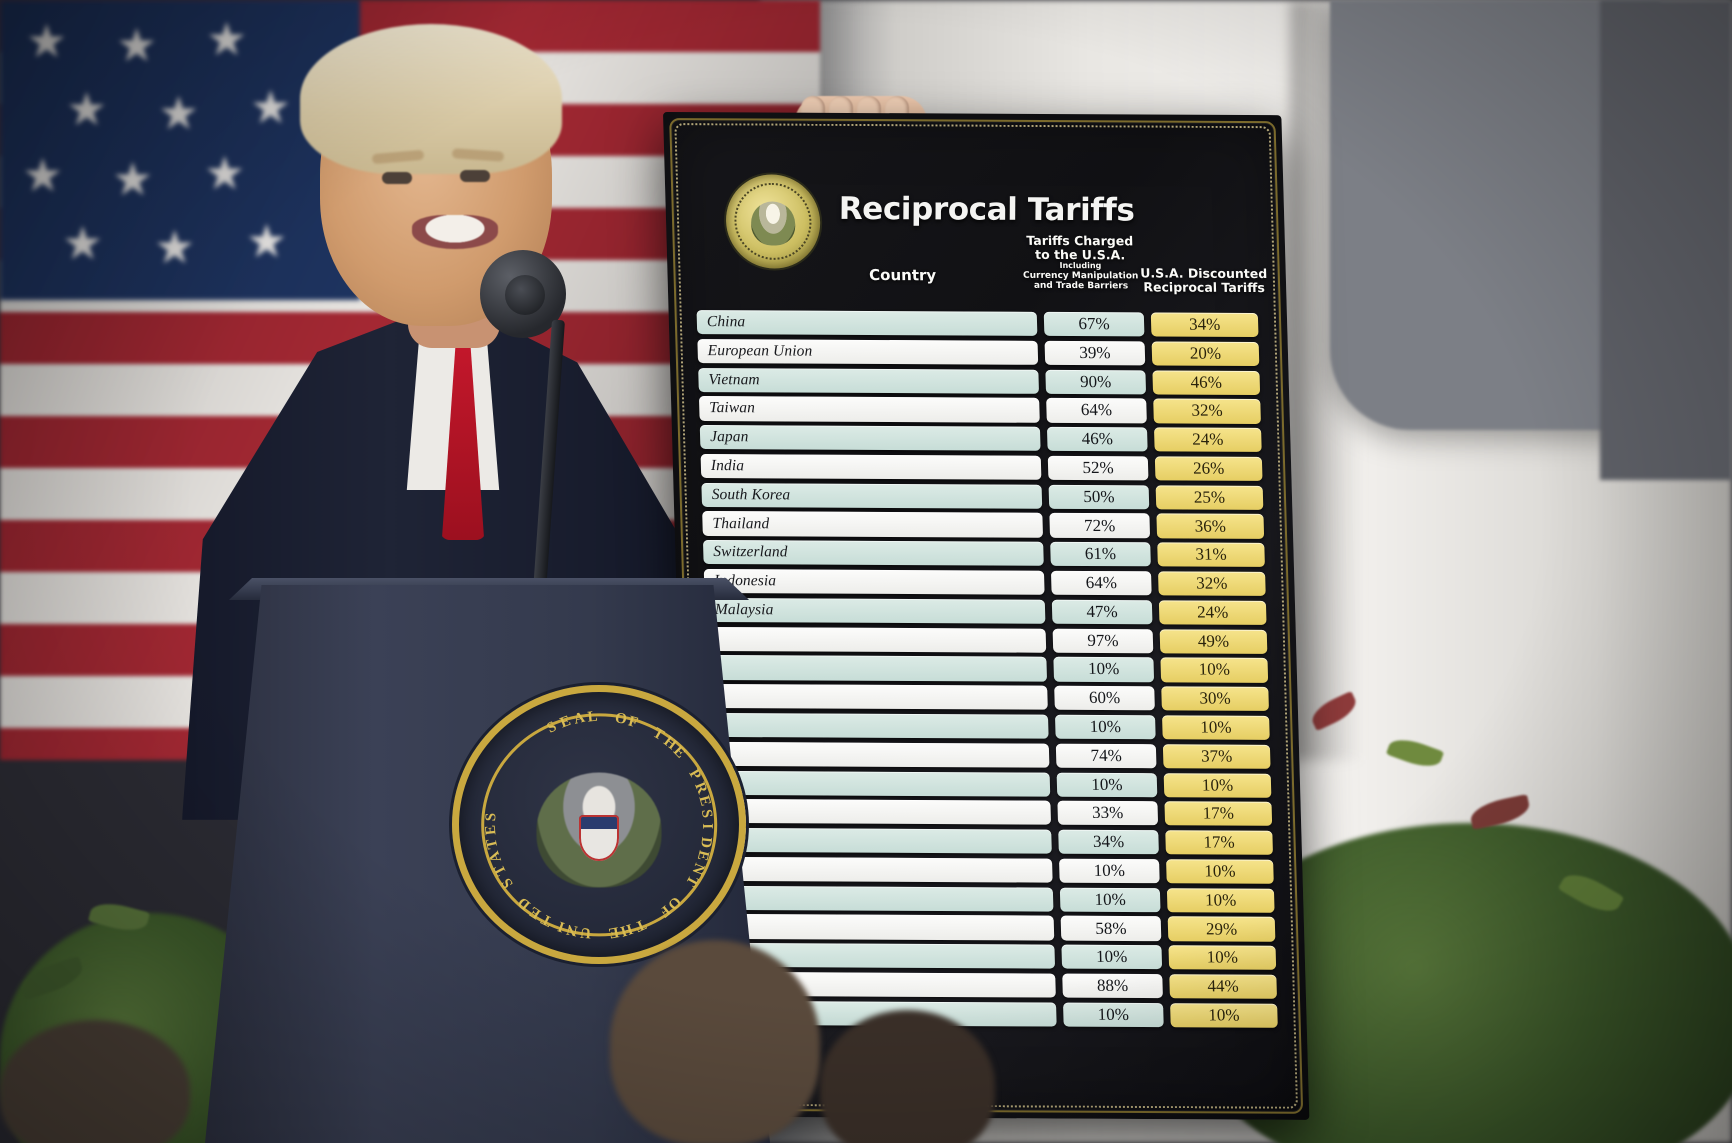 This screenshot has width=1732, height=1143. I want to click on cell-tariff-discounted: 25%, so click(1209, 497).